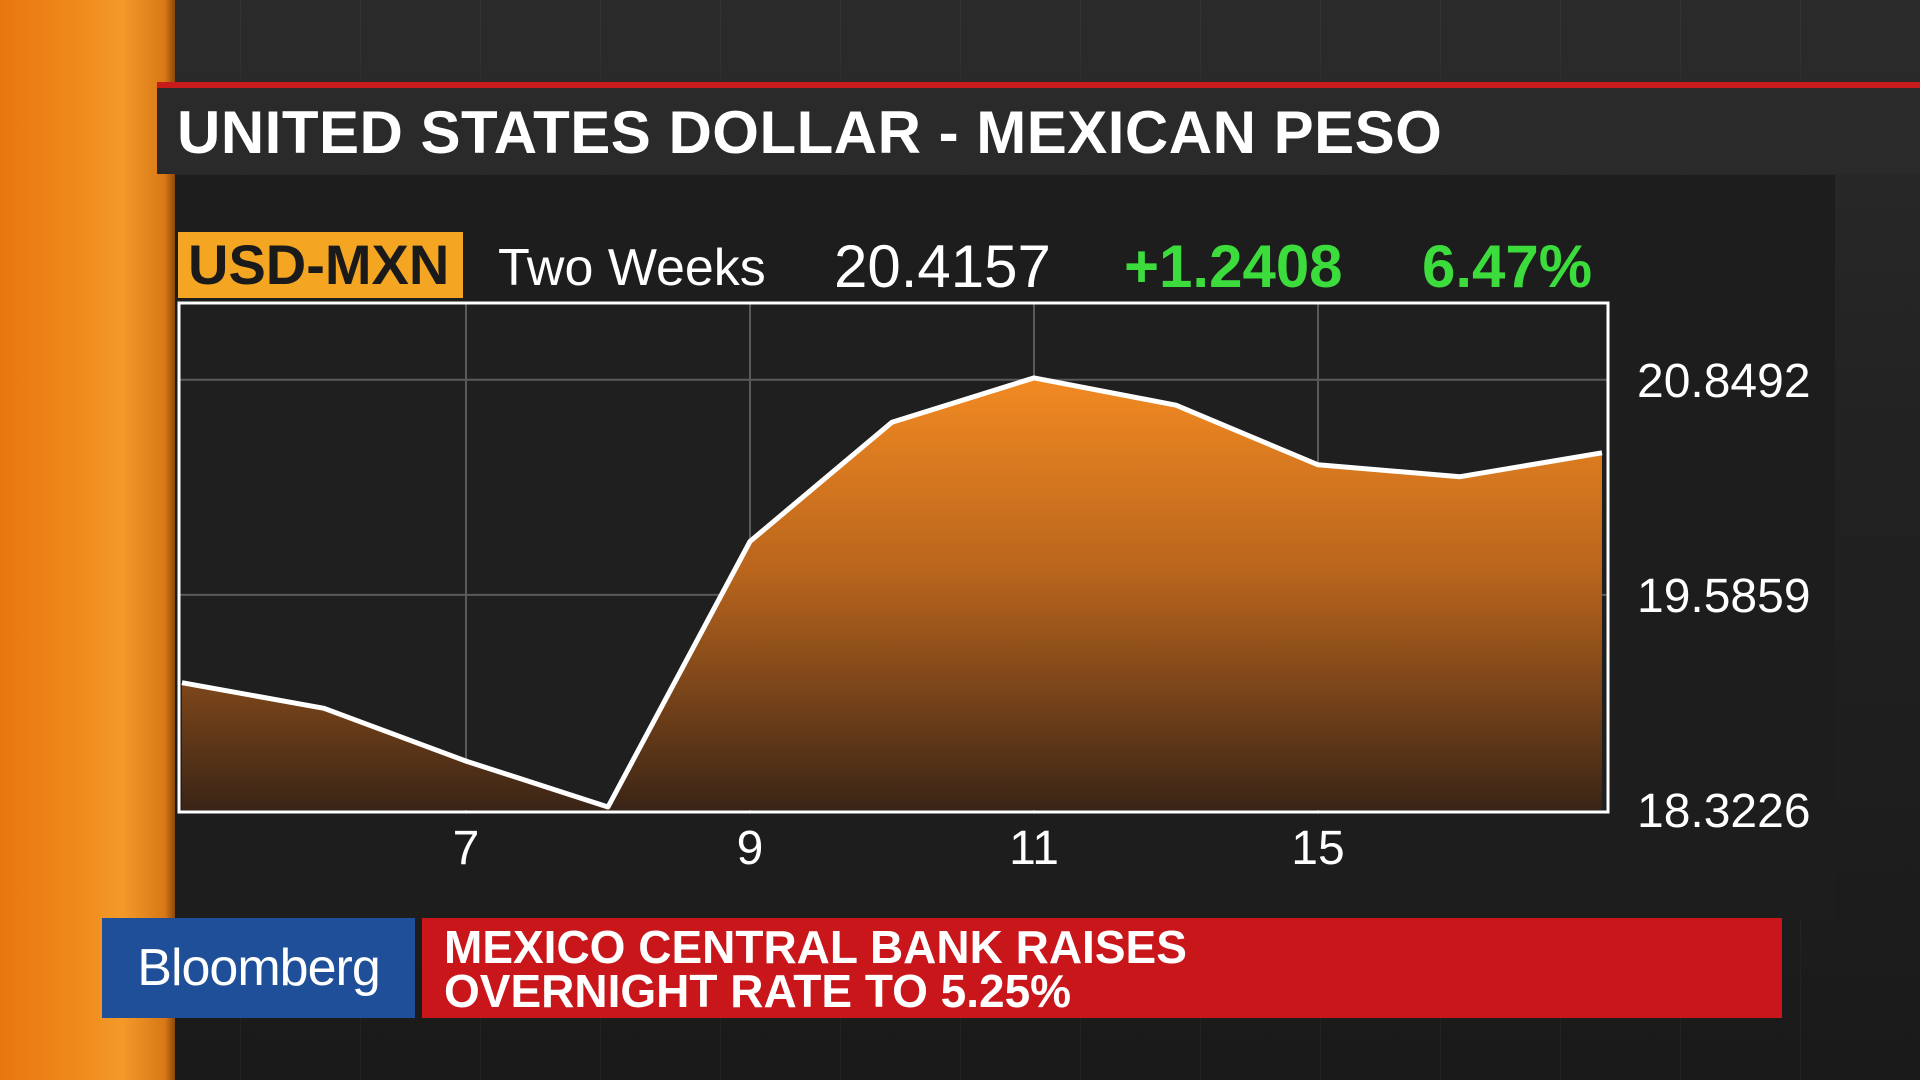 This screenshot has height=1080, width=1920. Describe the element at coordinates (758, 991) in the screenshot. I see `headline-line-2: OVERNIGHT RATE TO 5.25%` at that location.